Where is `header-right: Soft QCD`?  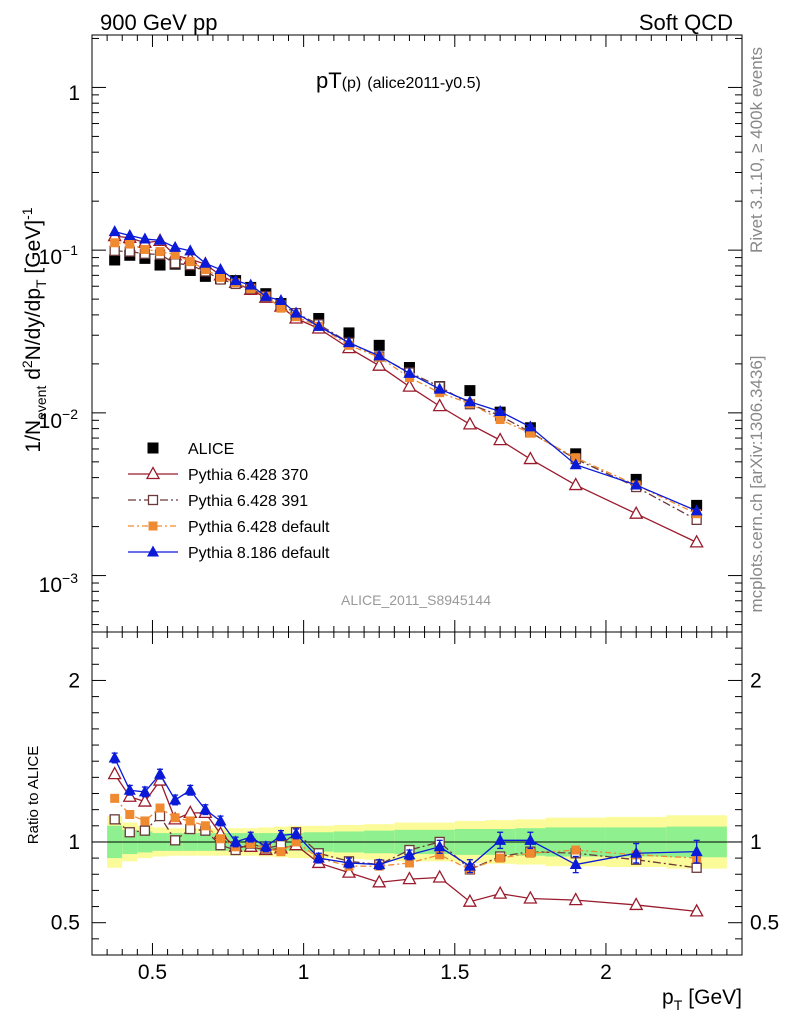
header-right: Soft QCD is located at coordinates (686, 22).